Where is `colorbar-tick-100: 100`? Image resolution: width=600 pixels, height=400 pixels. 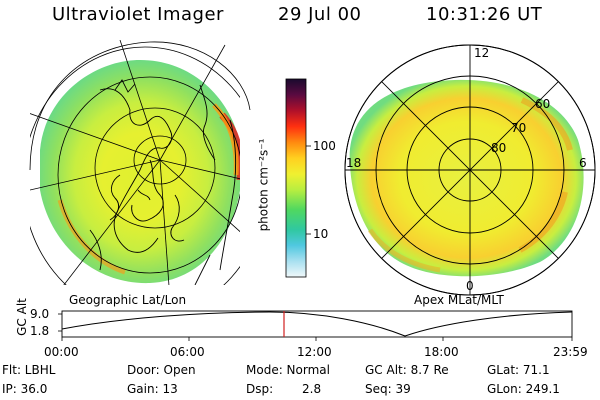
colorbar-tick-100: 100 is located at coordinates (324, 146).